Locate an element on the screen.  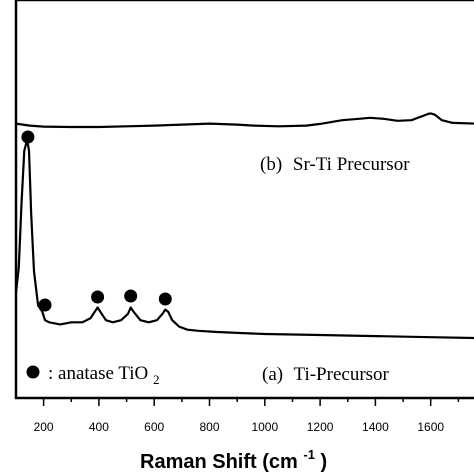
label-series-b-prefix: (b) is located at coordinates (271, 164).